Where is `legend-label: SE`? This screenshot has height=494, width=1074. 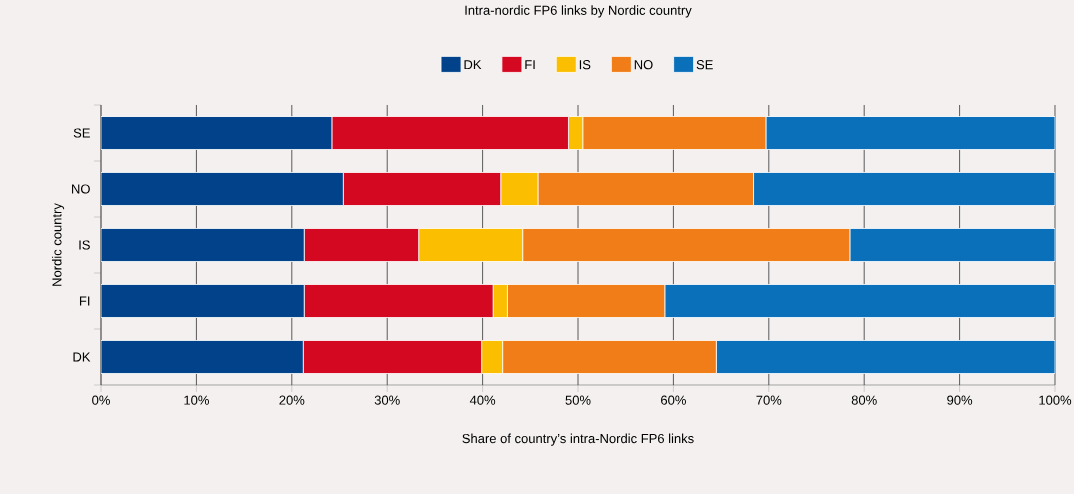 legend-label: SE is located at coordinates (704, 65).